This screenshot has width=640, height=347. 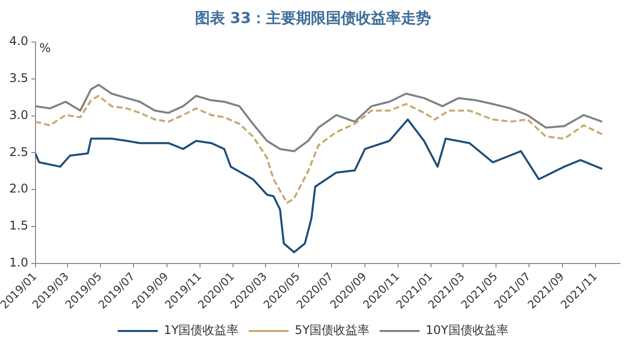 What do you see at coordinates (45, 48) in the screenshot?
I see `y-axis-title: %` at bounding box center [45, 48].